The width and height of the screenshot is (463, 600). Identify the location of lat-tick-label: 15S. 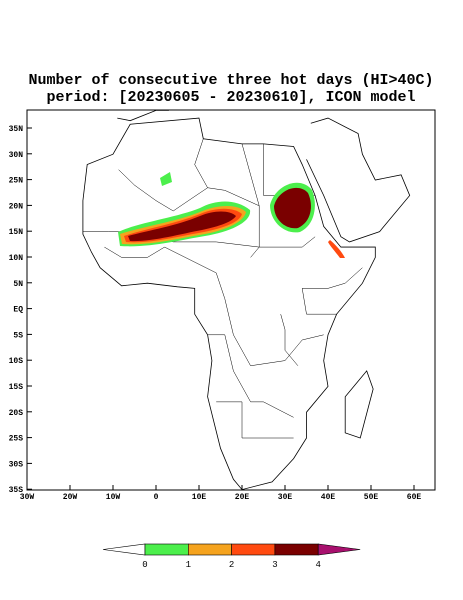
(16, 387).